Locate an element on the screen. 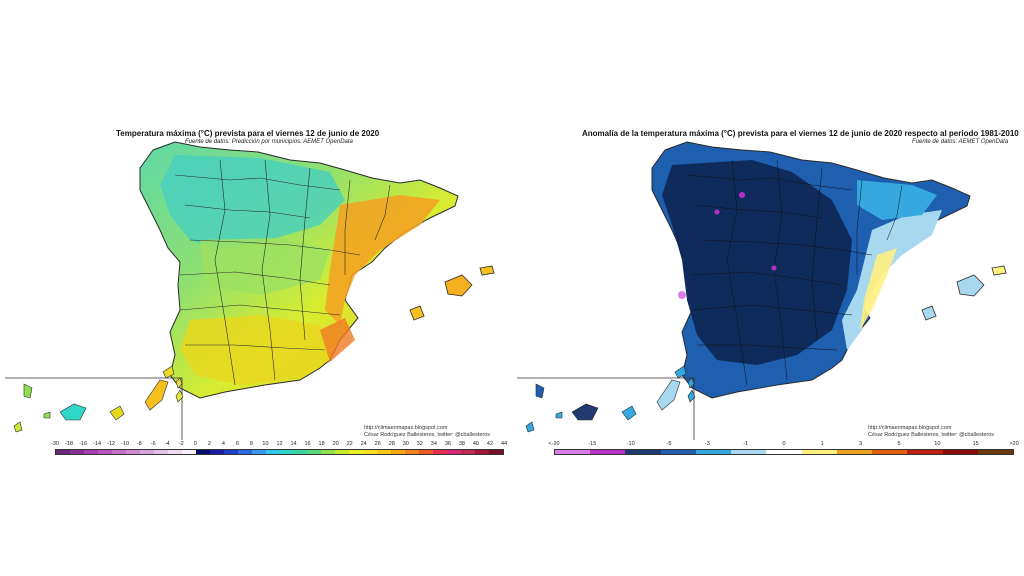 The height and width of the screenshot is (576, 1024). right-legend-tick: 15 is located at coordinates (975, 444).